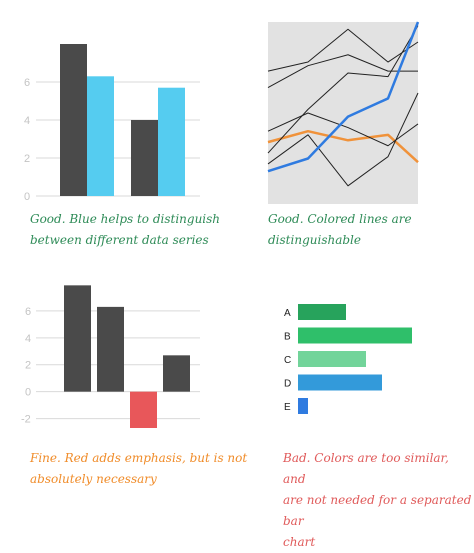 The height and width of the screenshot is (553, 474). I want to click on plot-background, so click(343, 113).